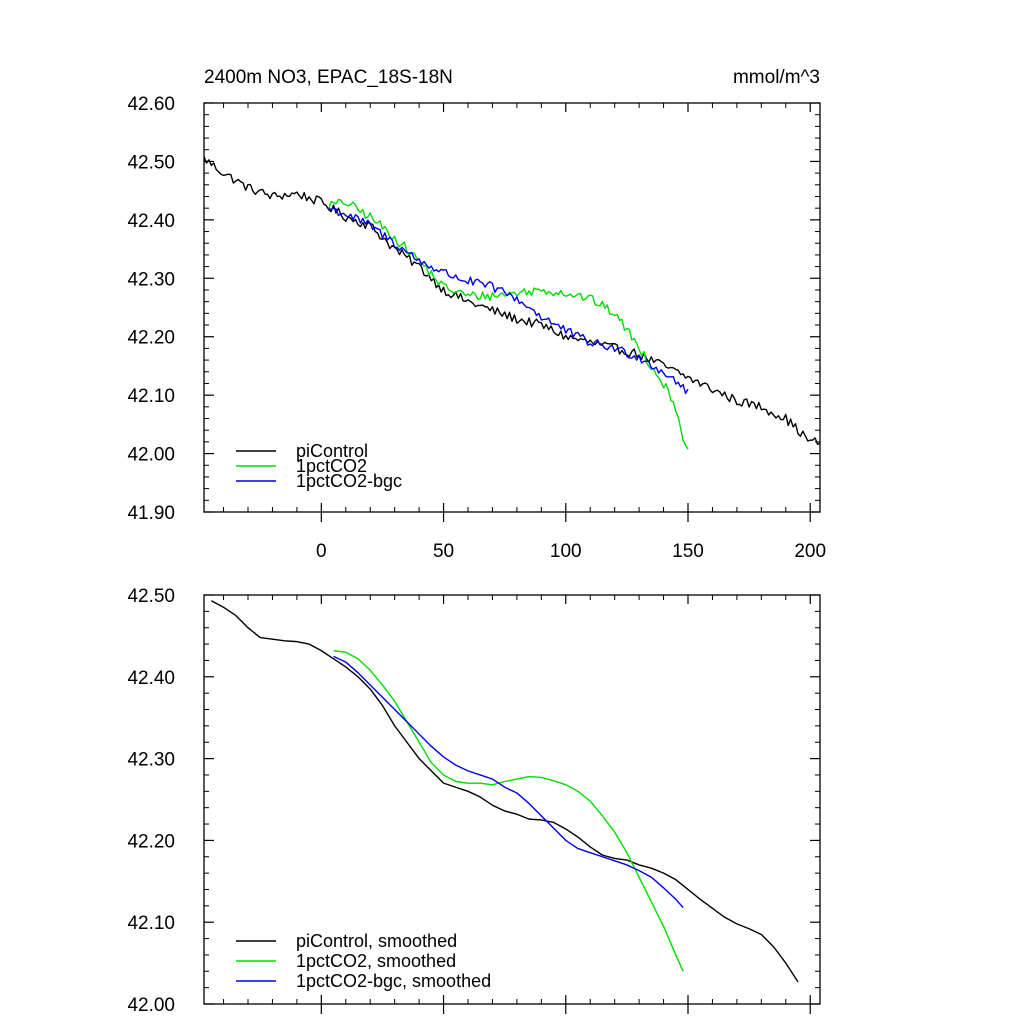 The width and height of the screenshot is (1024, 1024). Describe the element at coordinates (376, 941) in the screenshot. I see `legend-label: piControl, smoothed` at that location.